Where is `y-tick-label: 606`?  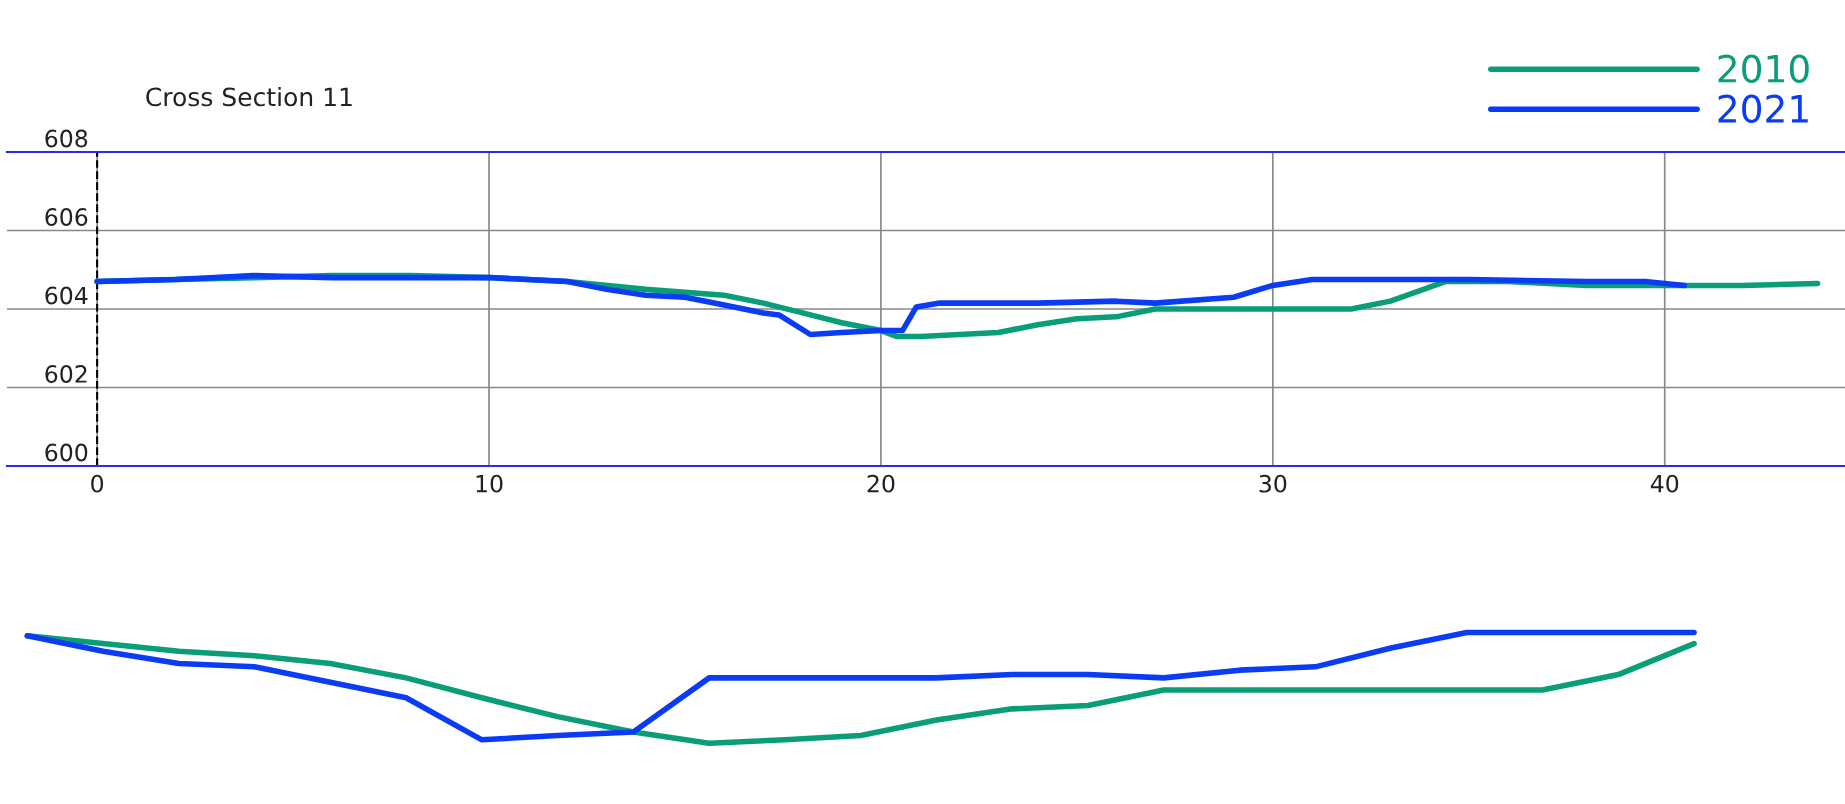
y-tick-label: 606 is located at coordinates (66, 217).